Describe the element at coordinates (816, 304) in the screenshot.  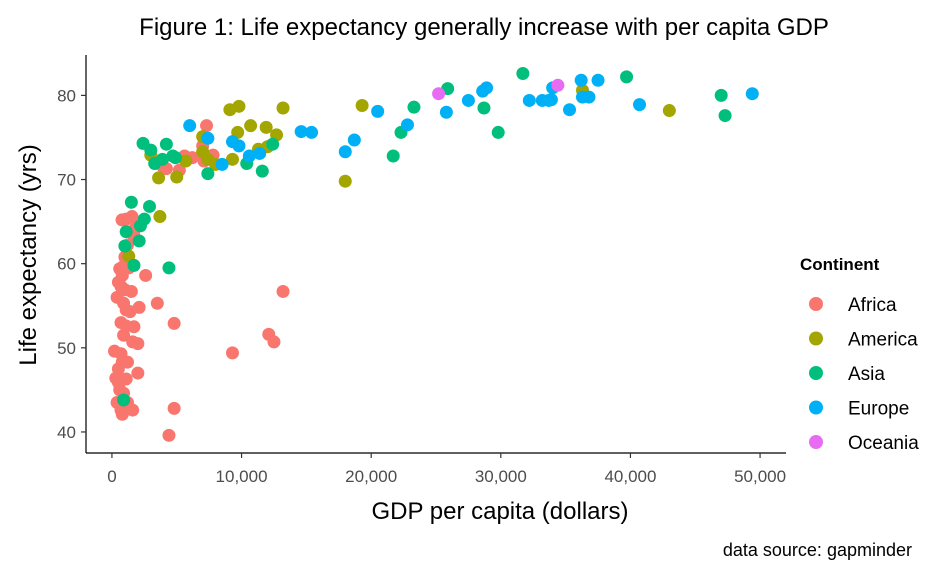
I see `legend-key-africa` at that location.